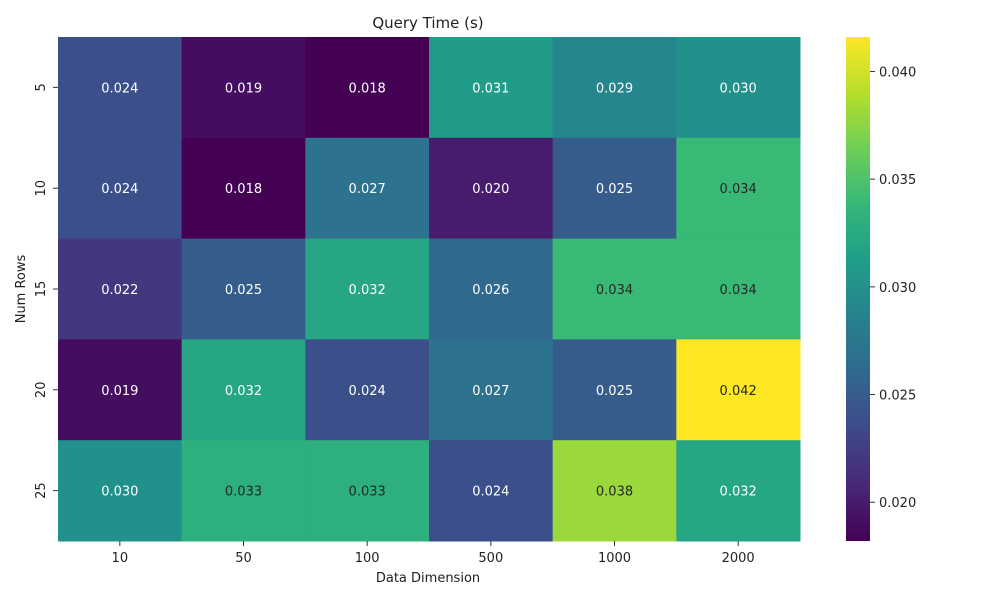 The image size is (1000, 600). I want to click on chart-title: Query Time (s), so click(427, 23).